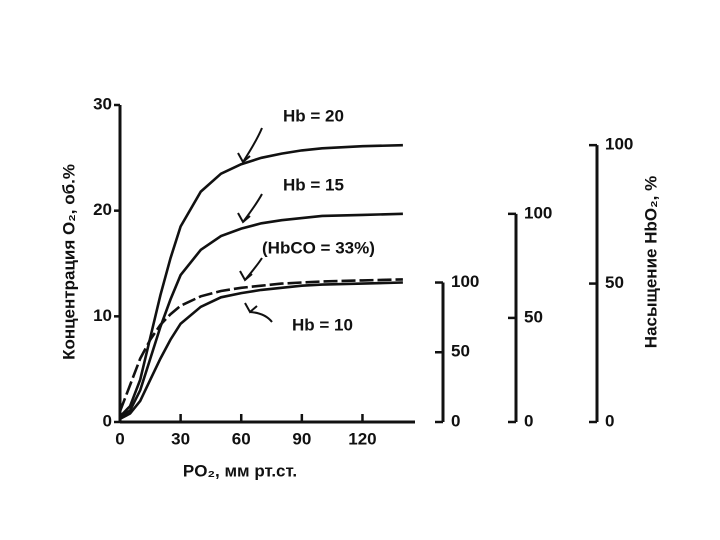 This screenshot has height=540, width=720. Describe the element at coordinates (362, 438) in the screenshot. I see `x-tick-label: 120` at that location.